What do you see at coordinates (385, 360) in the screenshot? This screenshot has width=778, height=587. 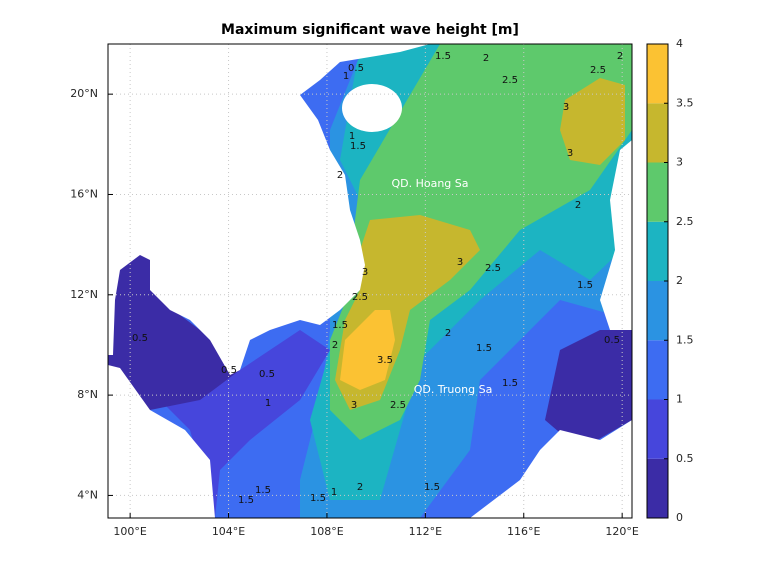 I see `contour-label: 3.5` at bounding box center [385, 360].